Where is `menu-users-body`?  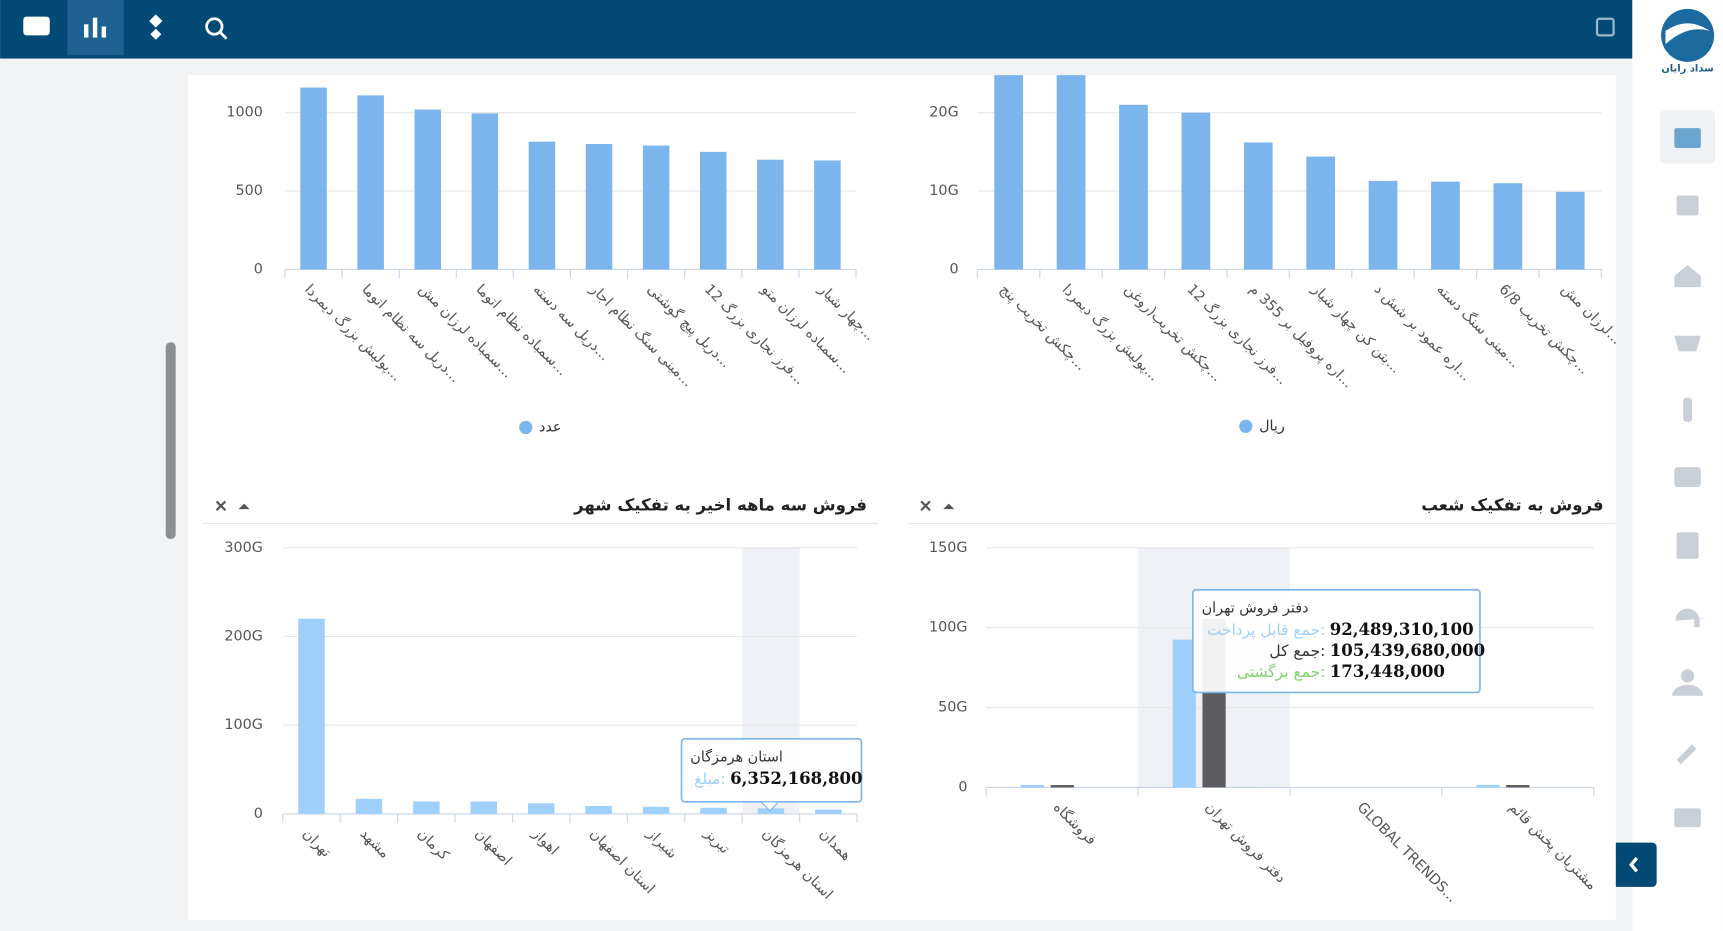
menu-users-body is located at coordinates (1688, 690).